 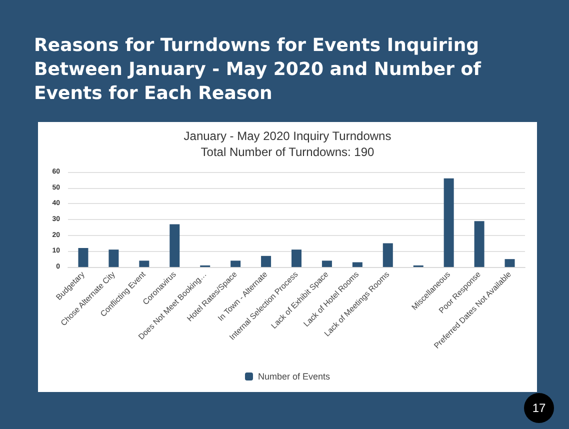 What do you see at coordinates (294, 377) in the screenshot?
I see `legend-label: Number of Events` at bounding box center [294, 377].